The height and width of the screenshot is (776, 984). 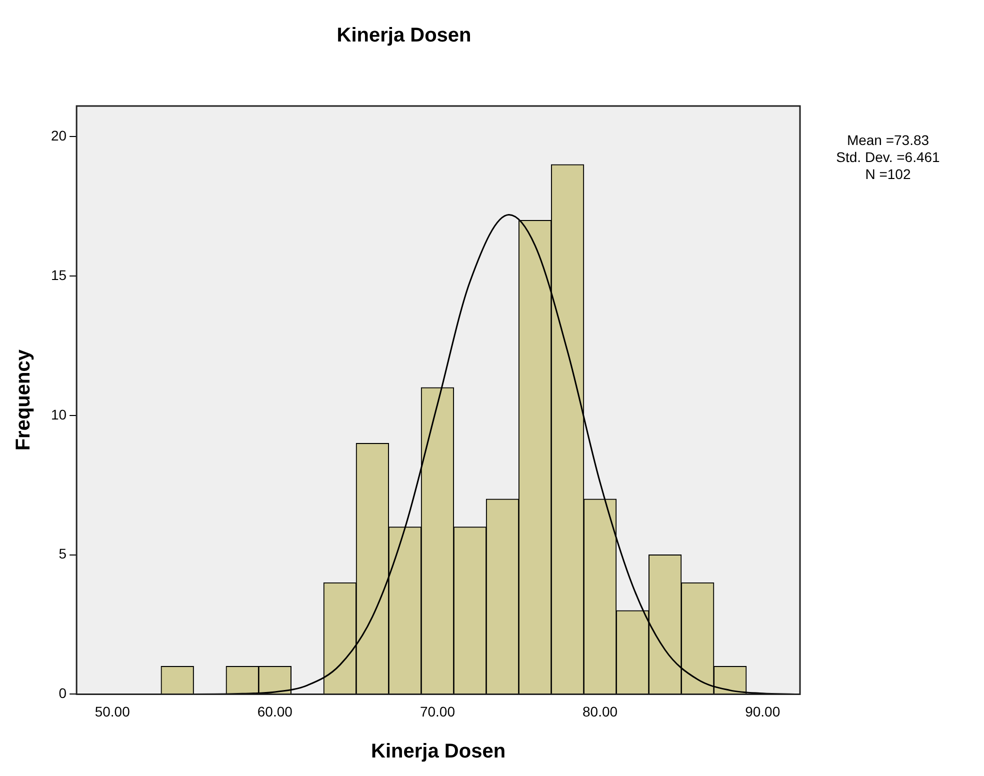 I want to click on y-tick-label: 0, so click(x=62, y=693).